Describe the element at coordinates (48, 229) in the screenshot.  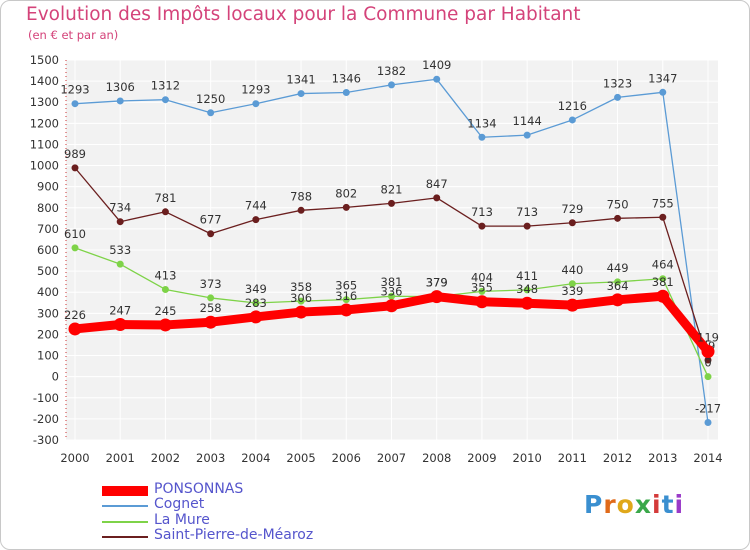
I see `y-tick-label: 700` at that location.